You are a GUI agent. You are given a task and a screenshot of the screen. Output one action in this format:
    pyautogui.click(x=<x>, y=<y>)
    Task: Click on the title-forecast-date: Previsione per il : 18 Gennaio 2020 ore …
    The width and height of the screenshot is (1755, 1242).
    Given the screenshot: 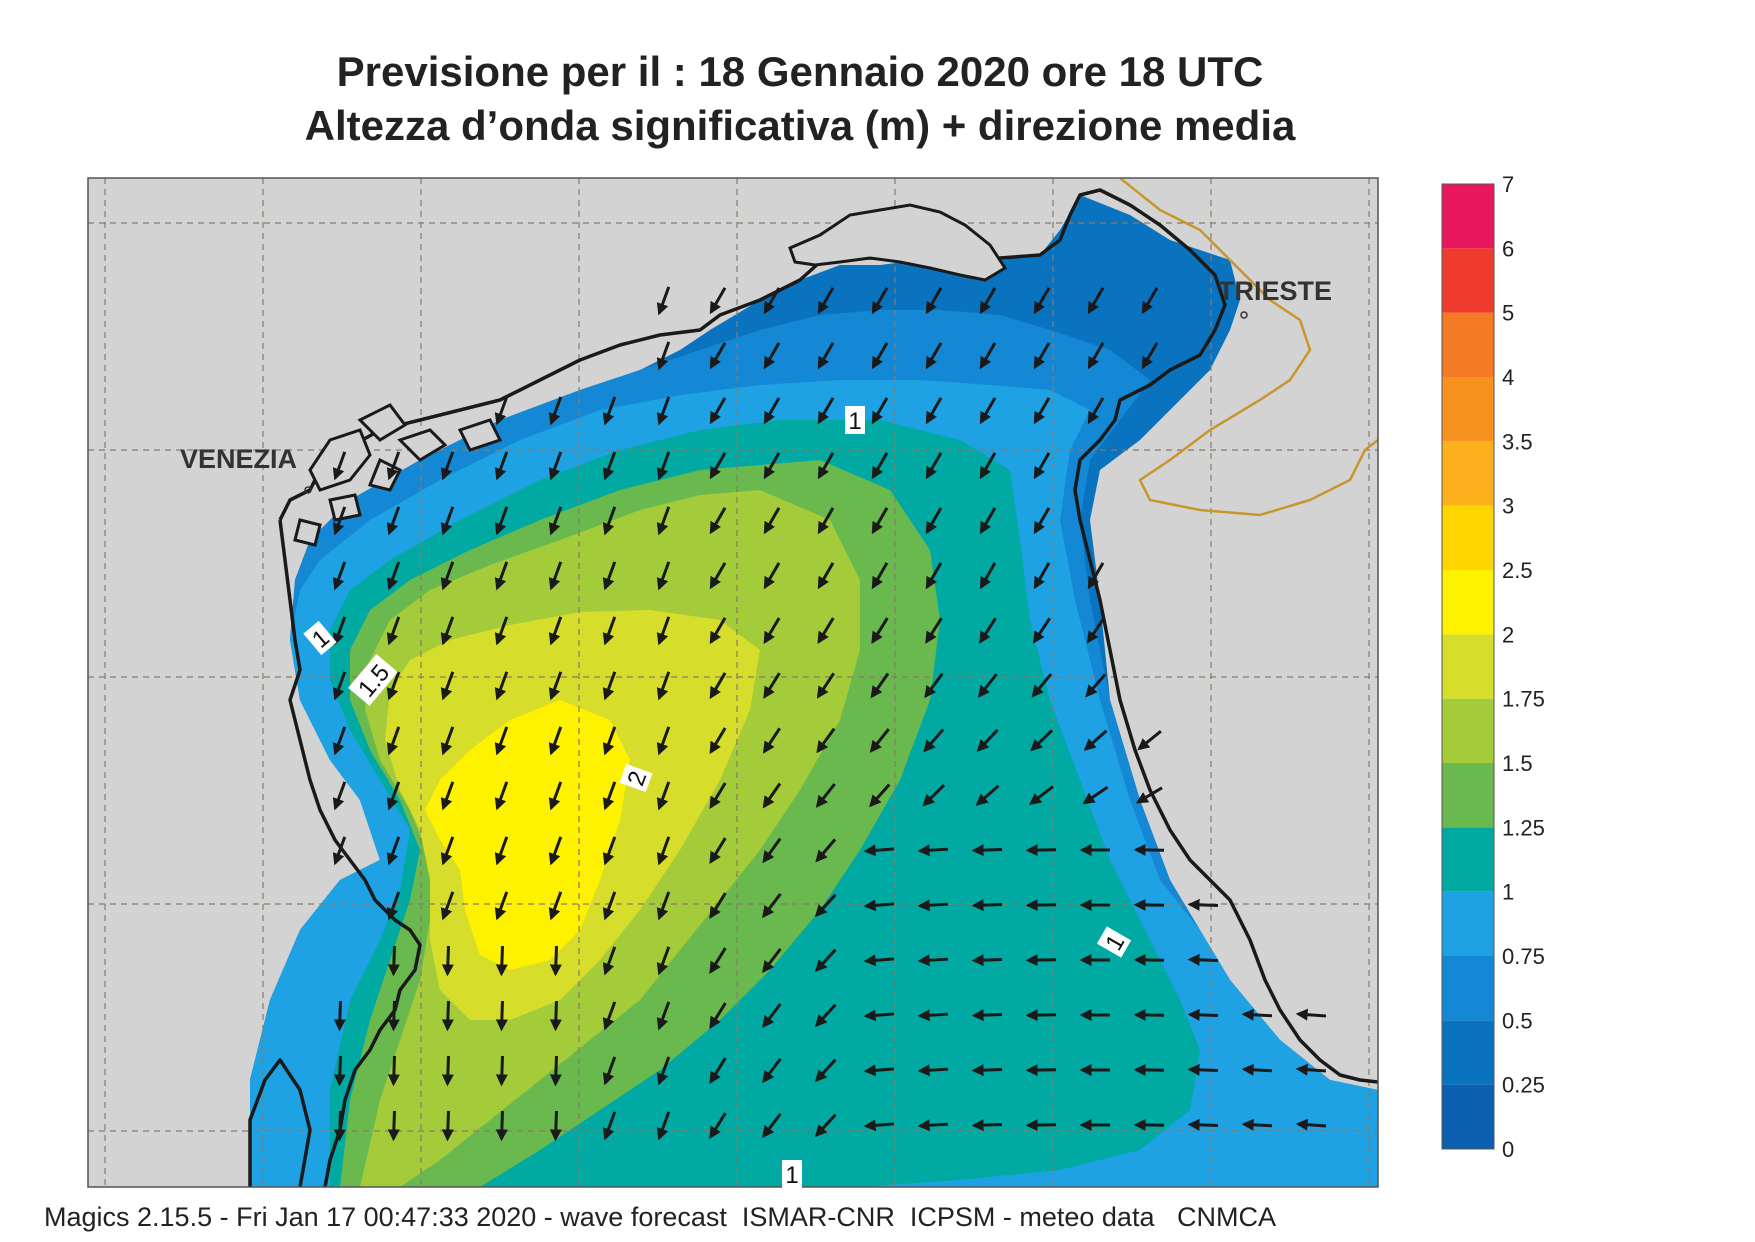 What is the action you would take?
    pyautogui.click(x=800, y=71)
    